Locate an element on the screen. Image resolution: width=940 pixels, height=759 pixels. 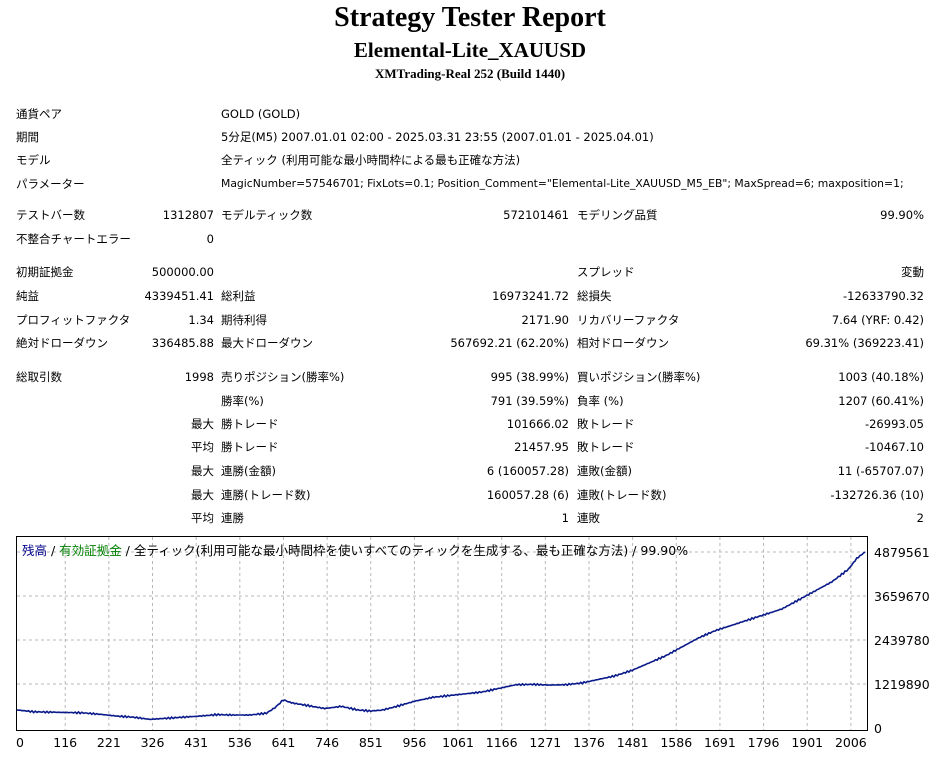
x-tick-label: 1166 is located at coordinates (502, 742).